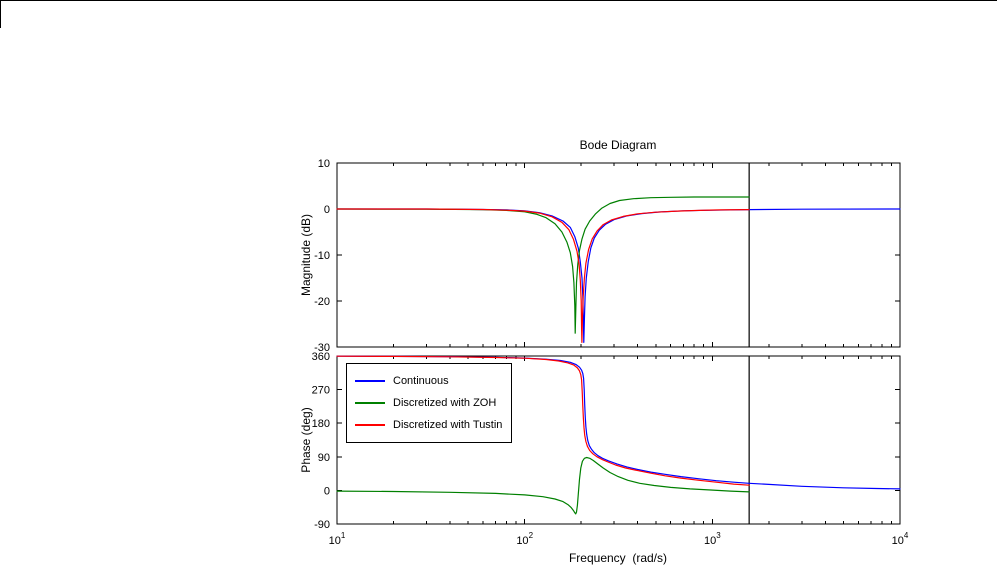 This screenshot has height=579, width=997. I want to click on svg-text: -10, so click(322, 256).